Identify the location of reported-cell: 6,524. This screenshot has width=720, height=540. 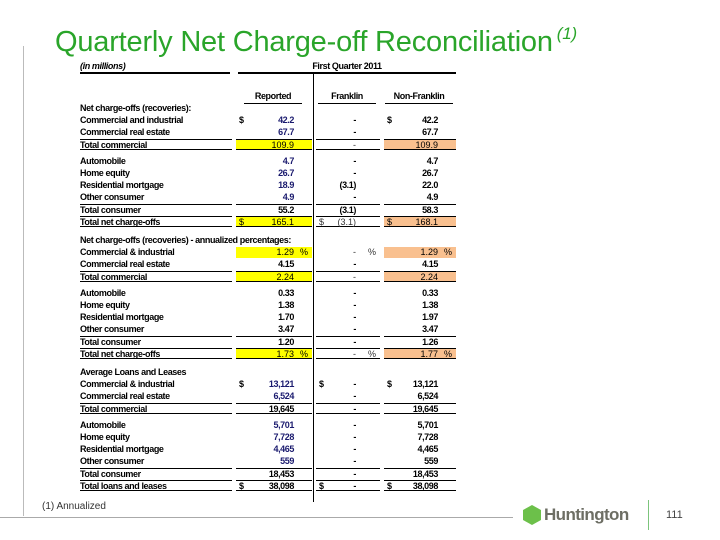
(274, 396).